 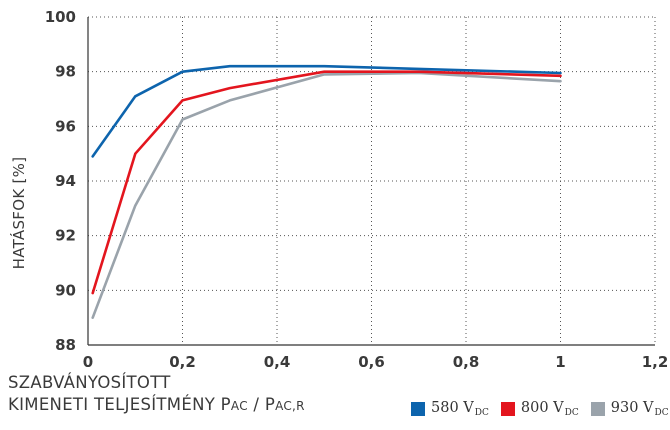 What do you see at coordinates (89, 382) in the screenshot?
I see `x-axis-label-line1: SZABVÁNYOSÍTOTT` at bounding box center [89, 382].